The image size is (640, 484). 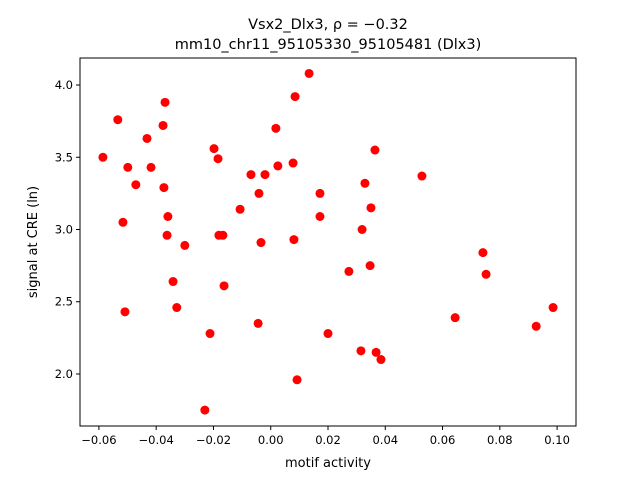 What do you see at coordinates (64, 302) in the screenshot?
I see `y-tick-label: 2.5` at bounding box center [64, 302].